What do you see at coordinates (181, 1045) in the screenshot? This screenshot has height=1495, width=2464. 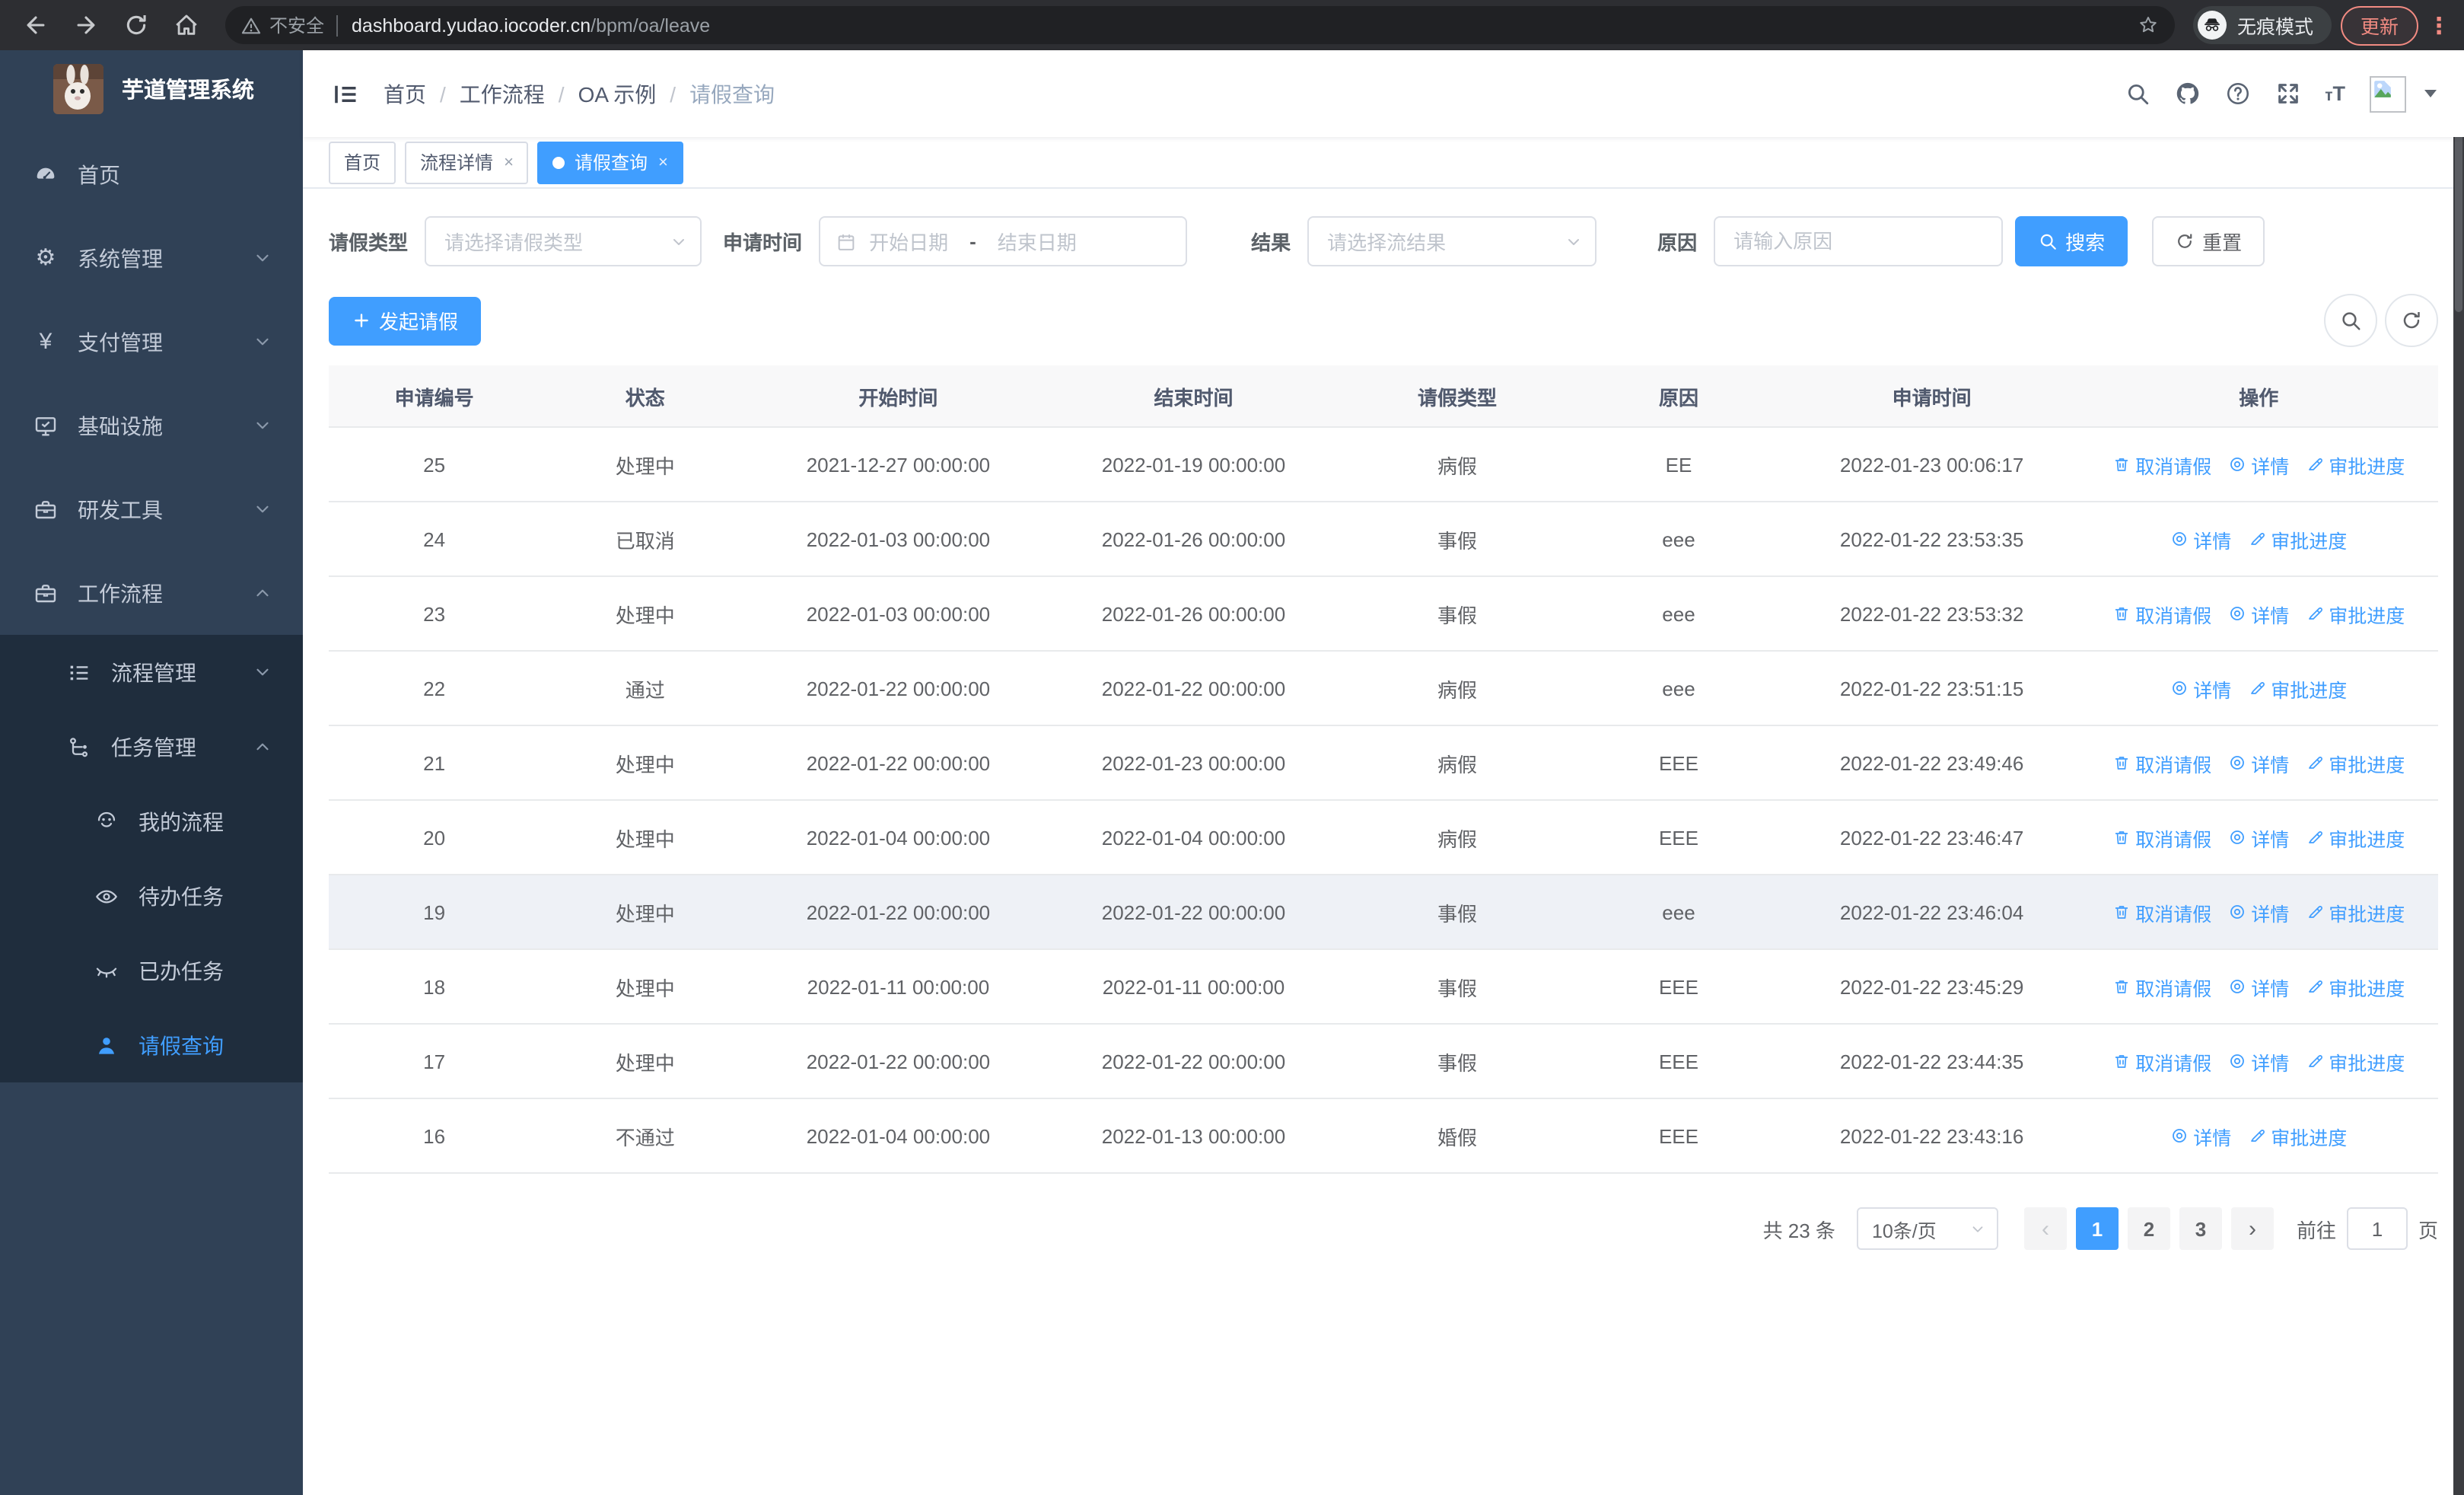 I see `sidebar-item-label: 请假查询` at bounding box center [181, 1045].